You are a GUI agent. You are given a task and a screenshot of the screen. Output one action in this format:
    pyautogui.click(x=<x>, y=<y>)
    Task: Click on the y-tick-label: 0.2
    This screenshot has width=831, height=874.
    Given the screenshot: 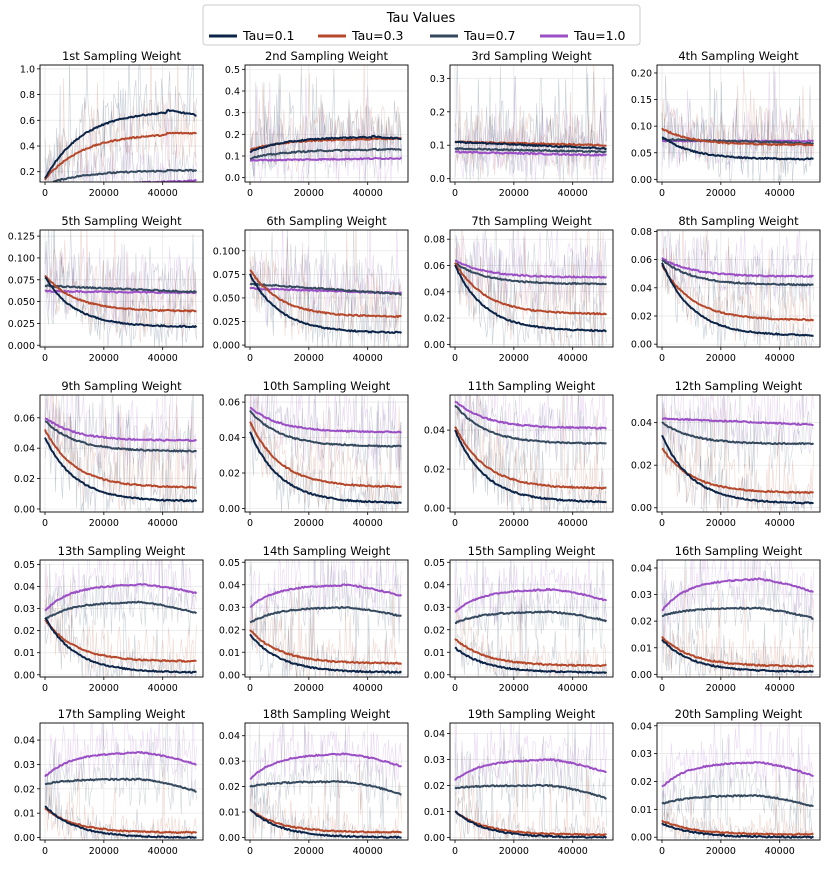 What is the action you would take?
    pyautogui.click(x=232, y=135)
    